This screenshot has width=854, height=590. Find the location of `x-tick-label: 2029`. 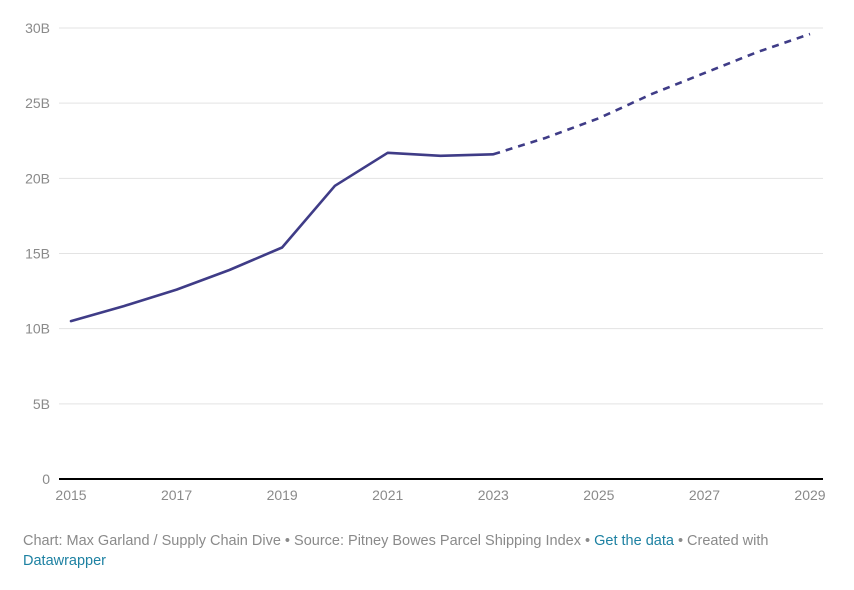

x-tick-label: 2029 is located at coordinates (809, 495).